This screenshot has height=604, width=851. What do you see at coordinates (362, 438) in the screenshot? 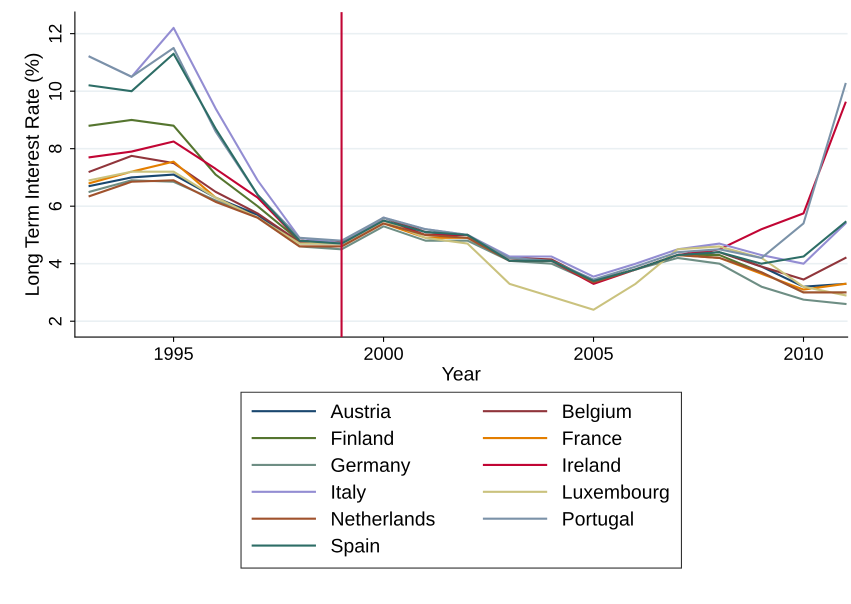
I see `legend-label: Finland` at bounding box center [362, 438].